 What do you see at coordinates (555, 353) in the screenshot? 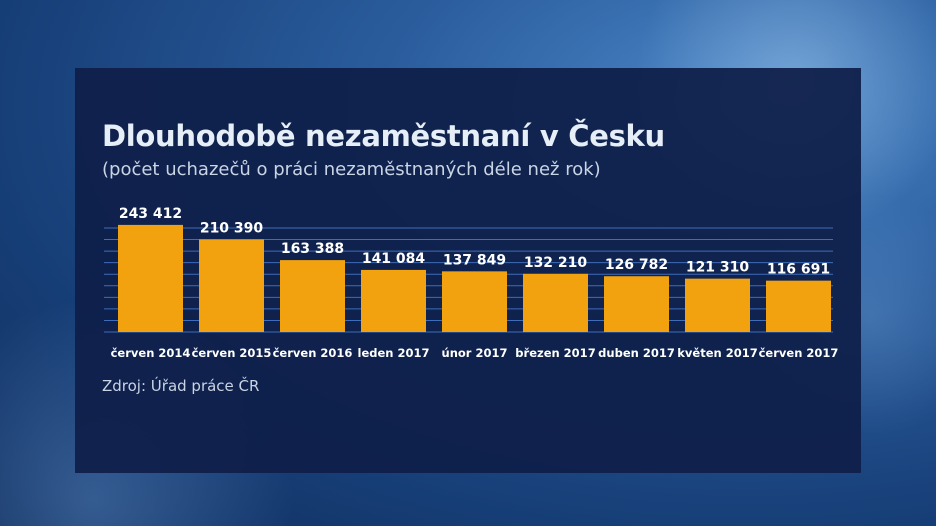
I see `x-tick-label: březen 2017` at bounding box center [555, 353].